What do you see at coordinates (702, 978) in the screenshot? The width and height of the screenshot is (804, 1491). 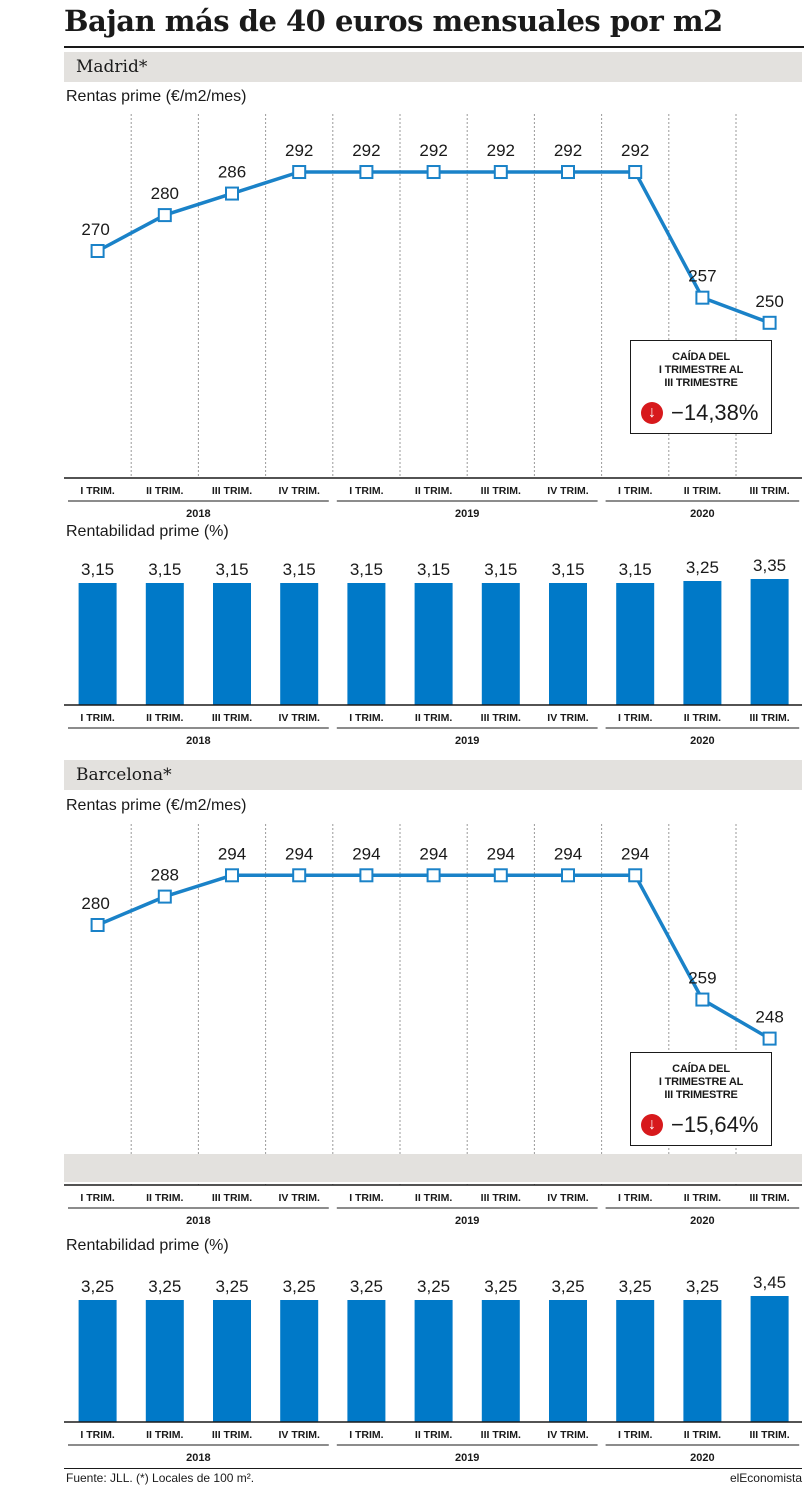 I see `data-label: 259` at bounding box center [702, 978].